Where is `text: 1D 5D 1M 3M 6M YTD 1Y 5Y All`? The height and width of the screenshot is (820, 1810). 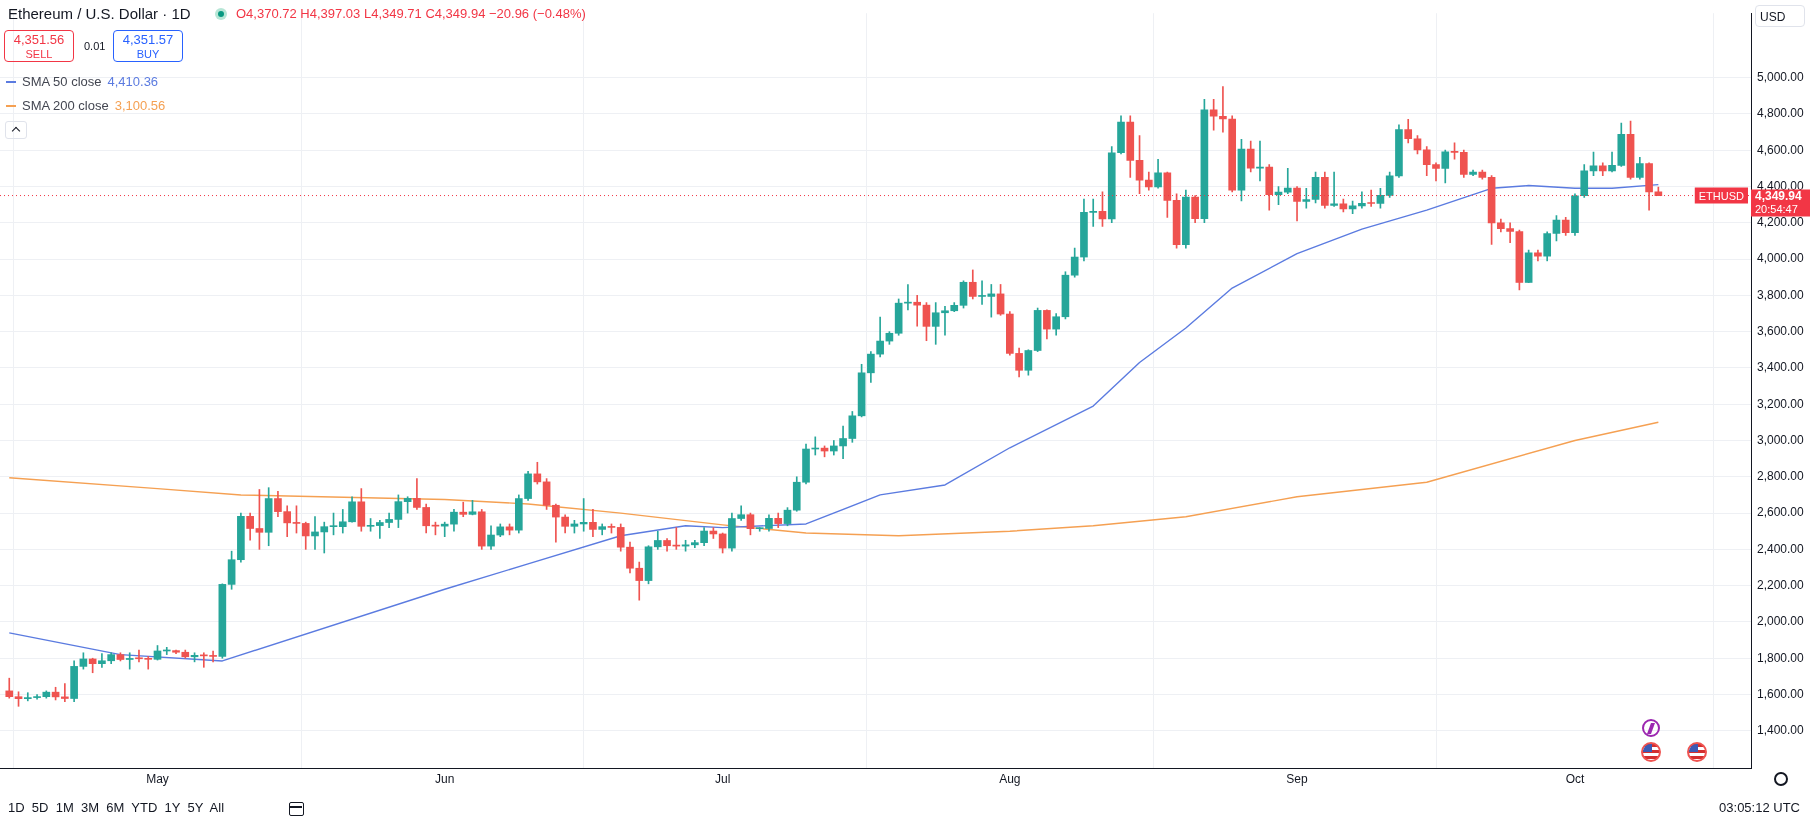 text: 1D 5D 1M 3M 6M YTD 1Y 5Y All is located at coordinates (116, 807).